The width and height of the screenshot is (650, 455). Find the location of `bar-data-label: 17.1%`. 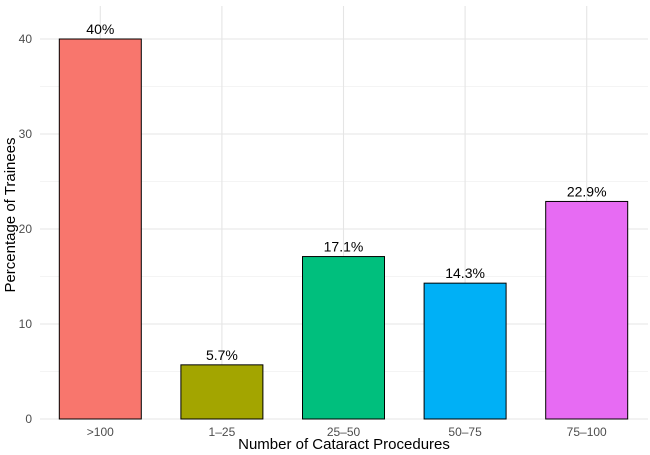

bar-data-label: 17.1% is located at coordinates (344, 247).